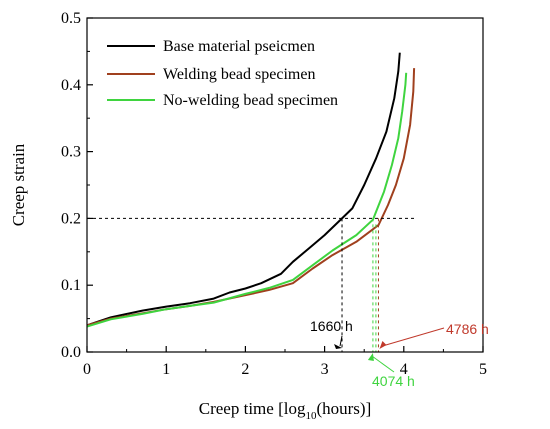 The height and width of the screenshot is (429, 550). What do you see at coordinates (71, 352) in the screenshot?
I see `y-tick-label-0: 0.0` at bounding box center [71, 352].